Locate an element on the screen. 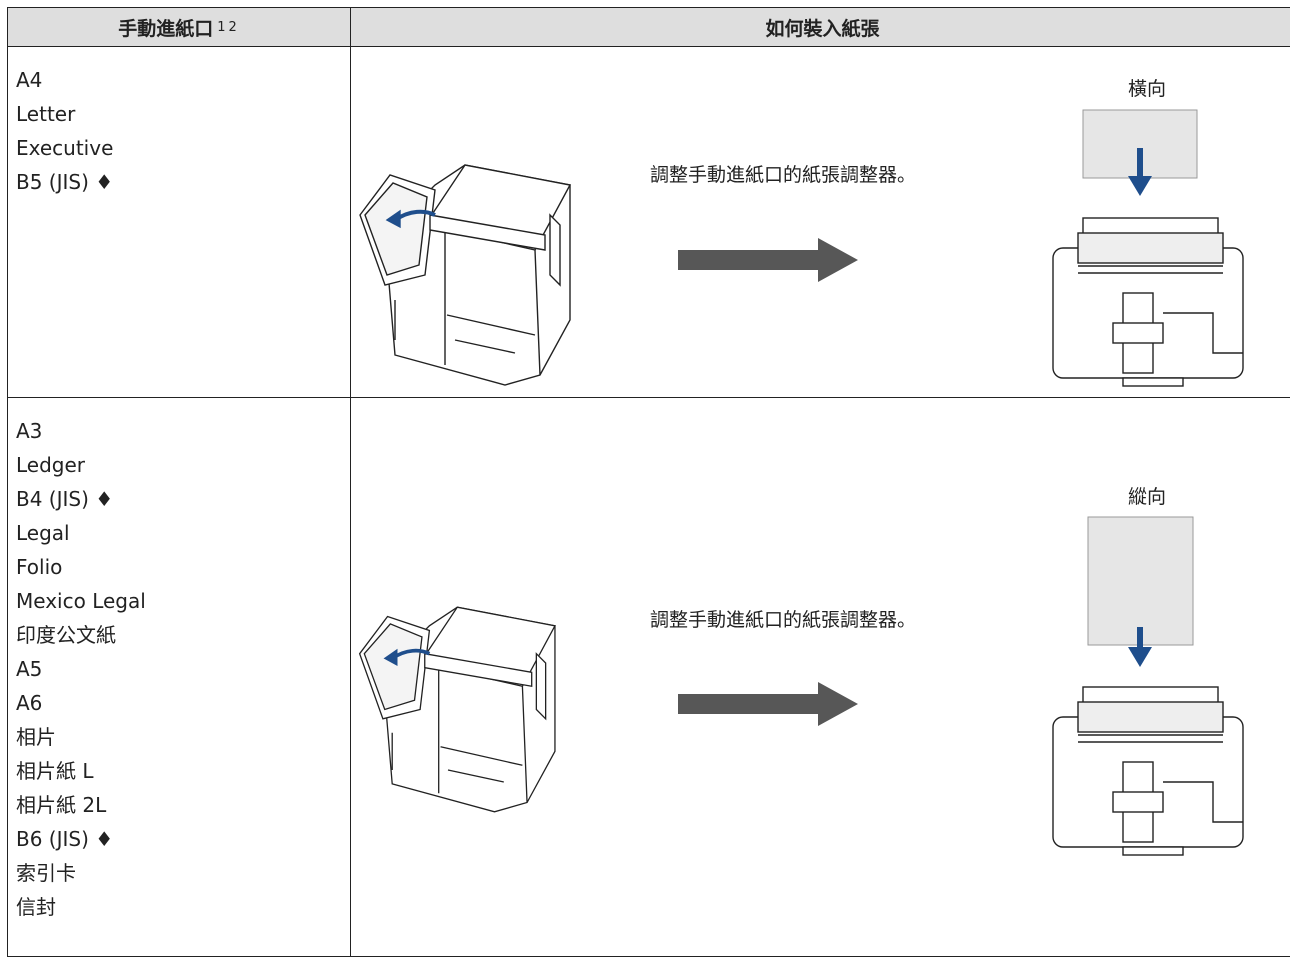  paper-size: Legal is located at coordinates (43, 533).